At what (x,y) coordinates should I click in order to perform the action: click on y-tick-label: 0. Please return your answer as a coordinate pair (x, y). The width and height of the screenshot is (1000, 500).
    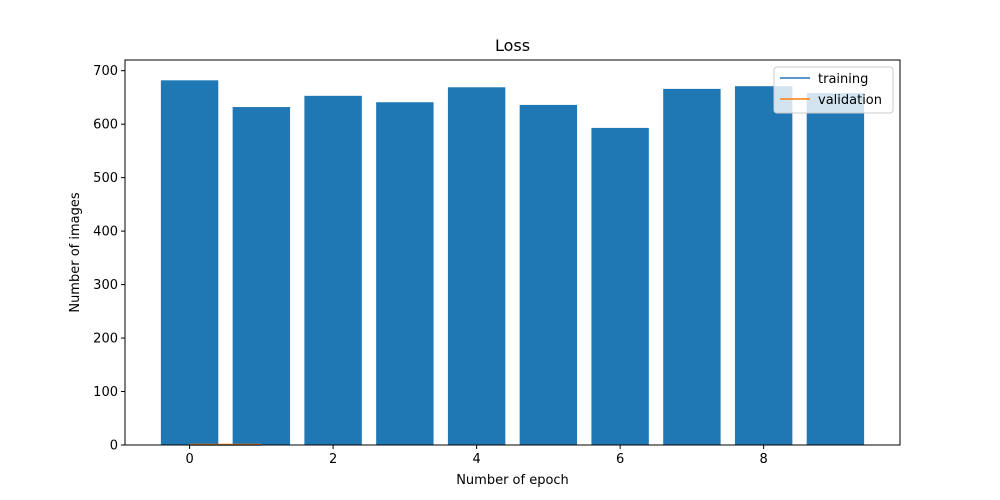
    Looking at the image, I should click on (114, 446).